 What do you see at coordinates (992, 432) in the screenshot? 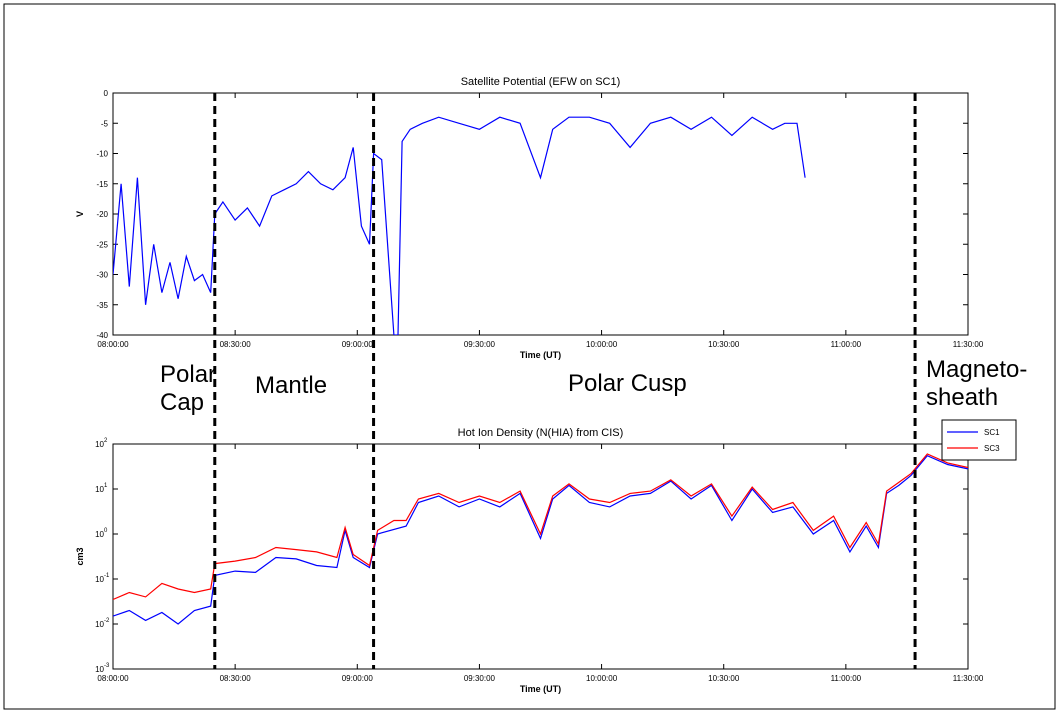
I see `legend-label: SC1` at bounding box center [992, 432].